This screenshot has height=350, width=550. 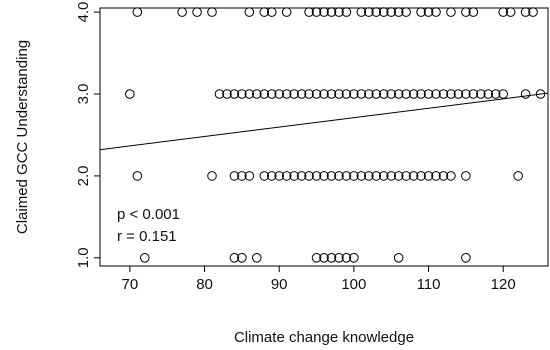 What do you see at coordinates (324, 121) in the screenshot?
I see `regression-line` at bounding box center [324, 121].